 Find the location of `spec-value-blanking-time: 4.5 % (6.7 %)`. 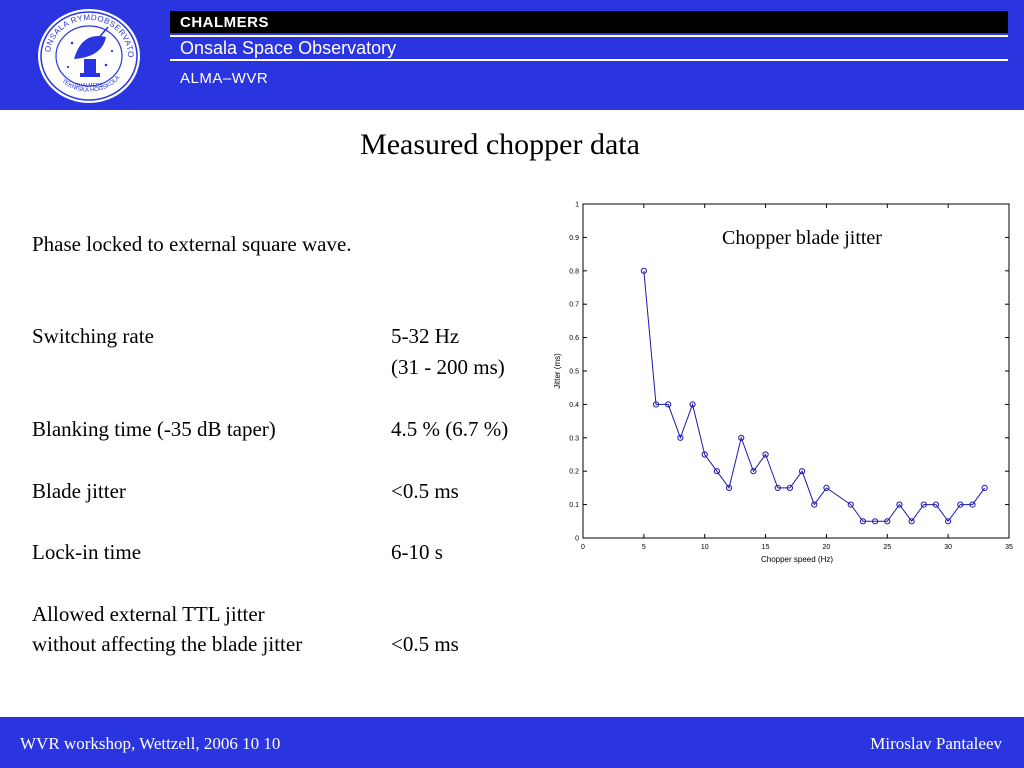

spec-value-blanking-time: 4.5 % (6.7 %) is located at coordinates (450, 429).